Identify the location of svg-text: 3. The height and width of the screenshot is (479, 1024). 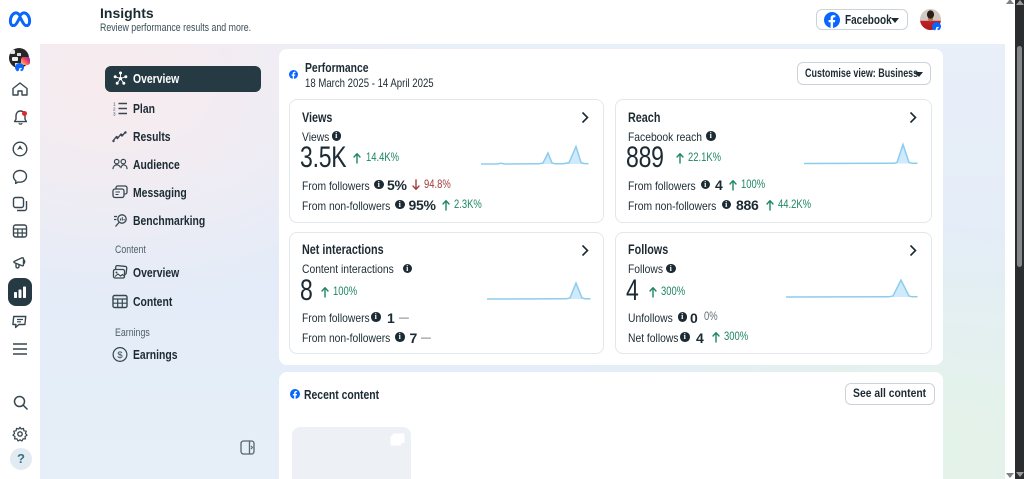
(114, 113).